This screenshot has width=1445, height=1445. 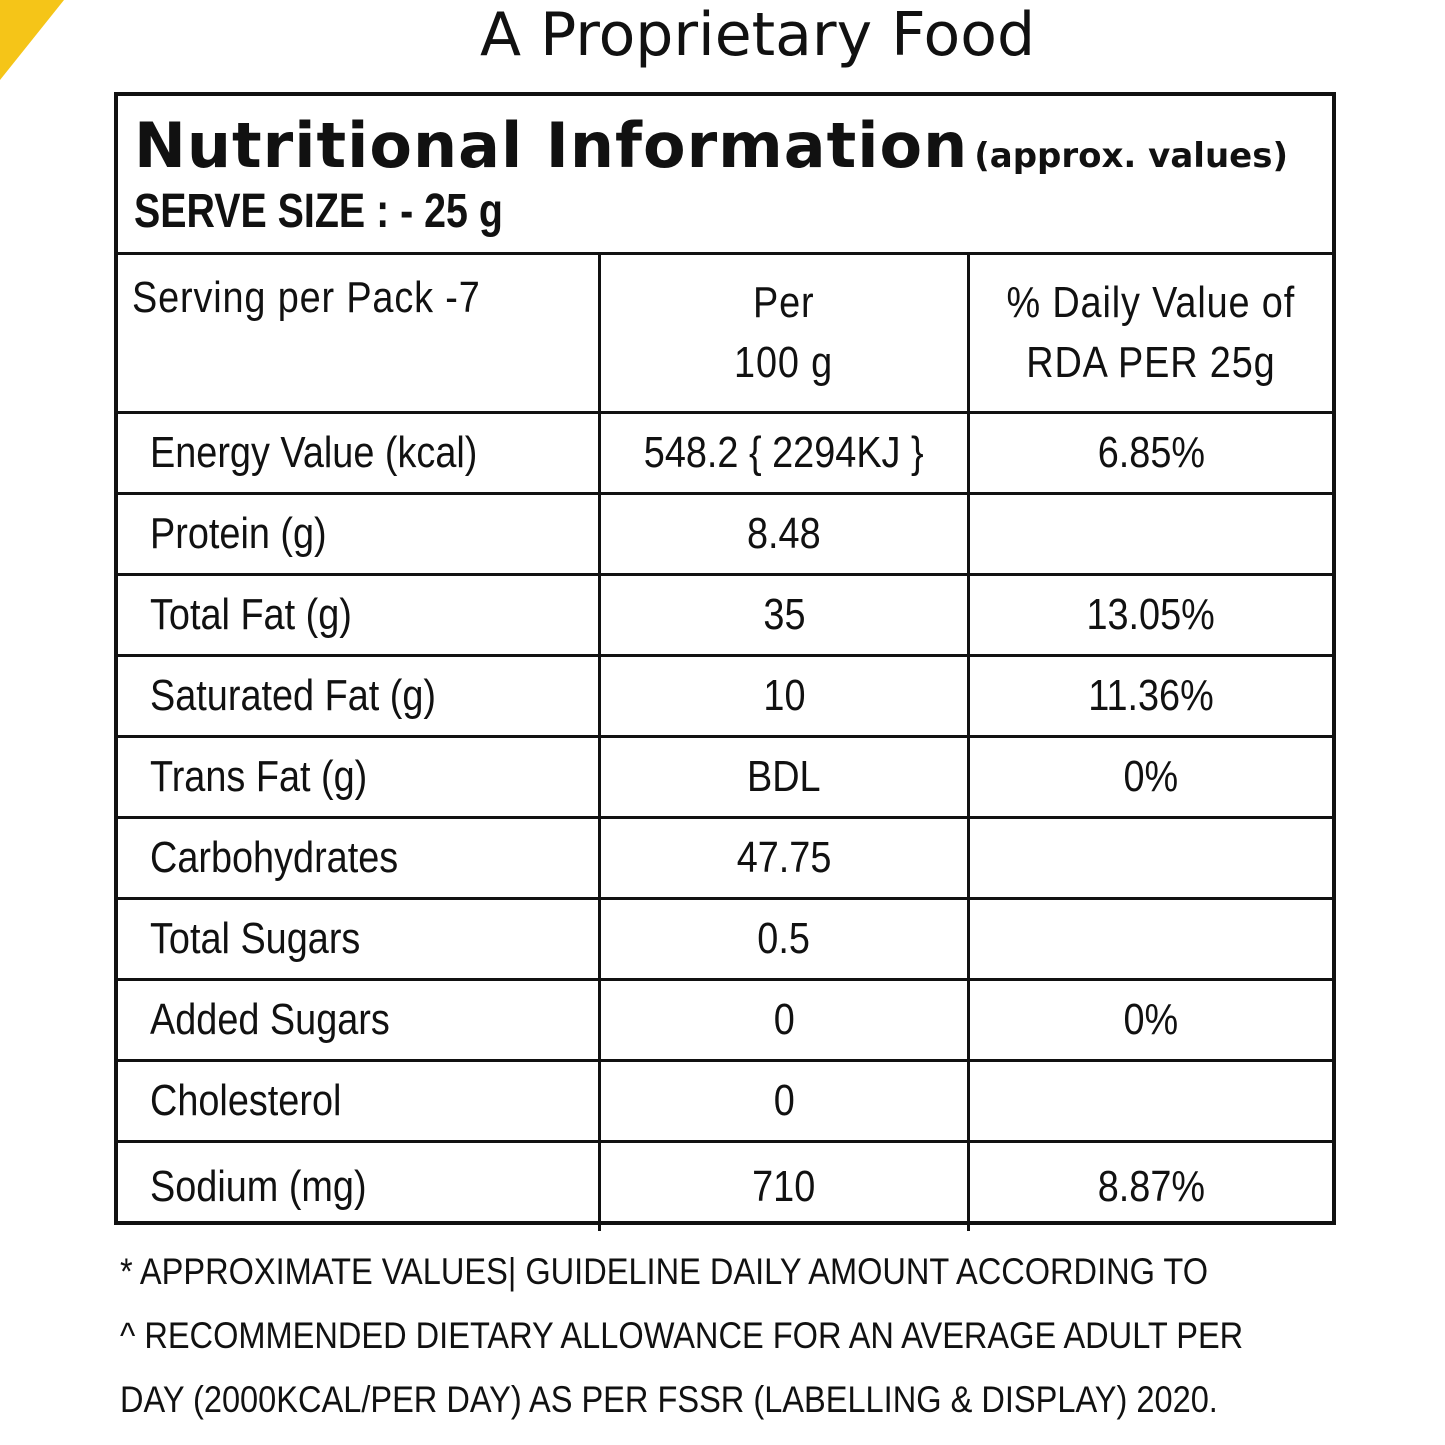 What do you see at coordinates (318, 211) in the screenshot?
I see `serve-size: SERVE SIZE : - 25 g` at bounding box center [318, 211].